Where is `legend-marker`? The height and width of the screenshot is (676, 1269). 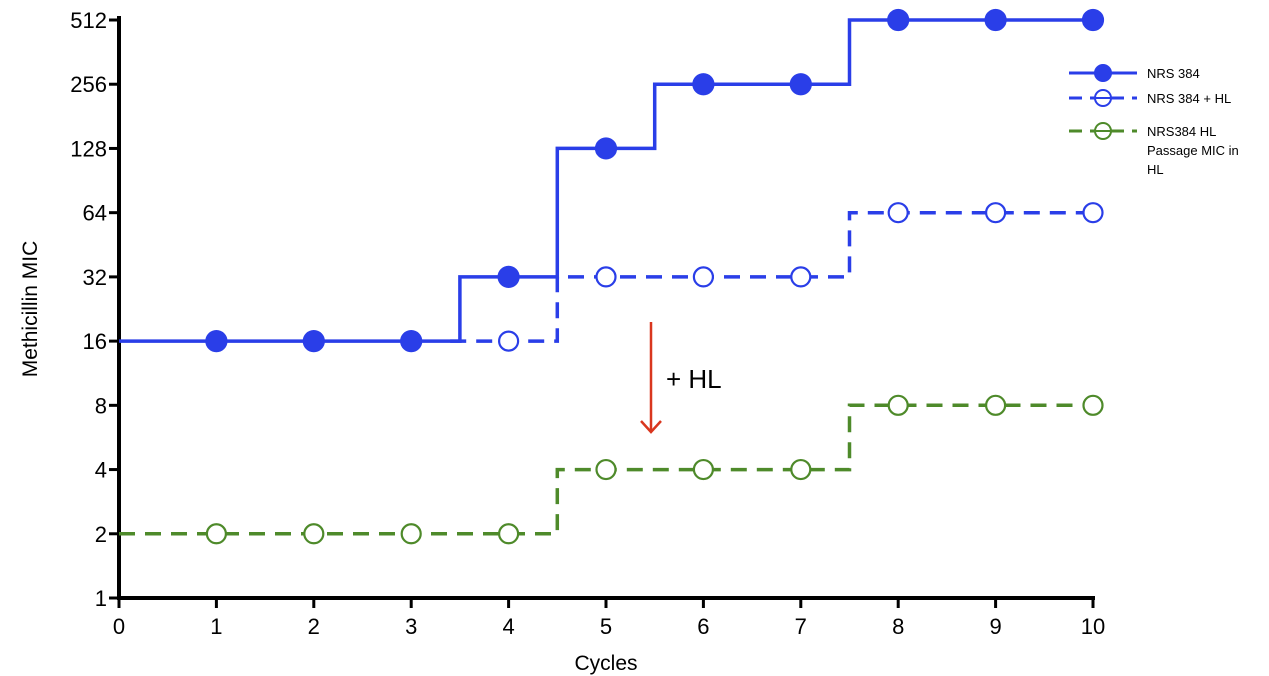 legend-marker is located at coordinates (1103, 73).